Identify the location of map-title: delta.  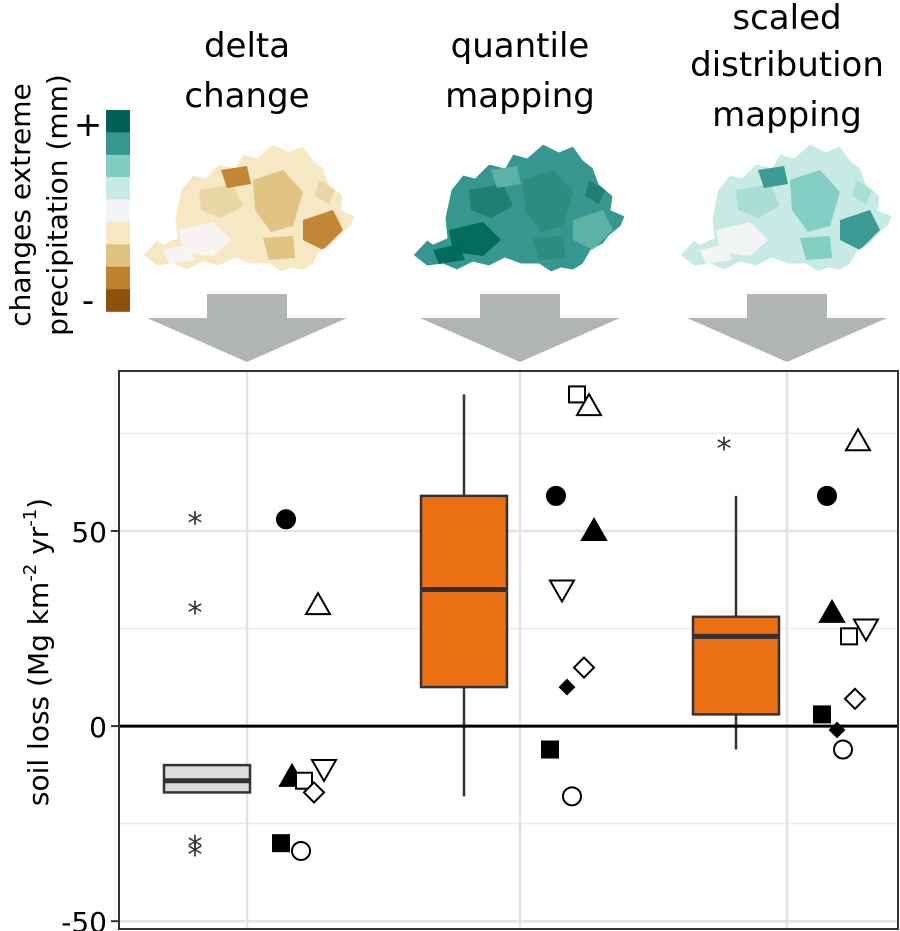
(247, 46).